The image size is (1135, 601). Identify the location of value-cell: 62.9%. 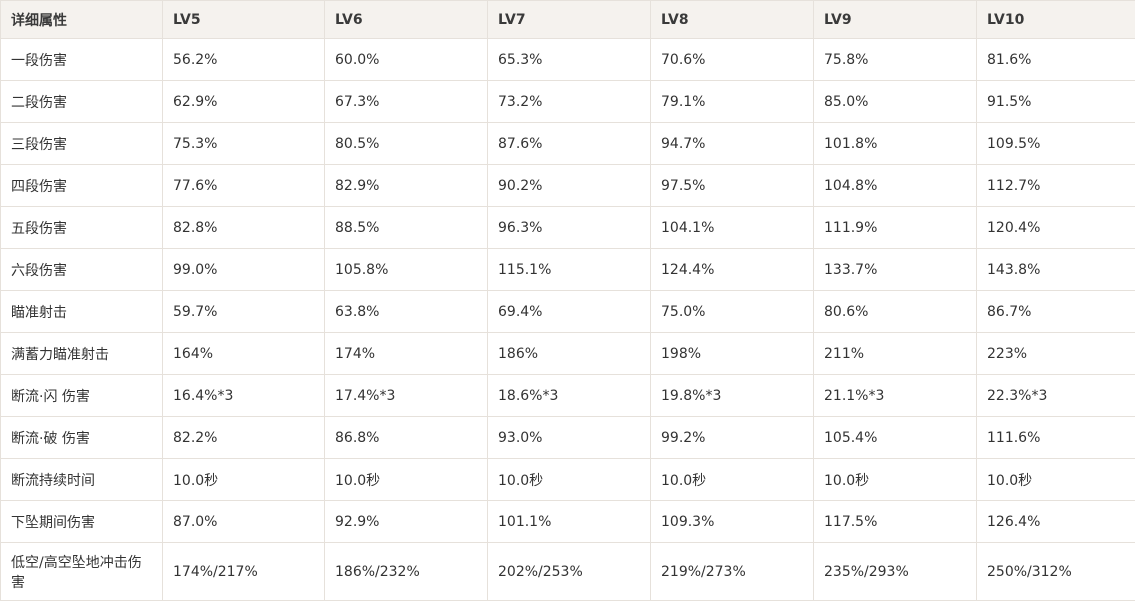
(244, 102).